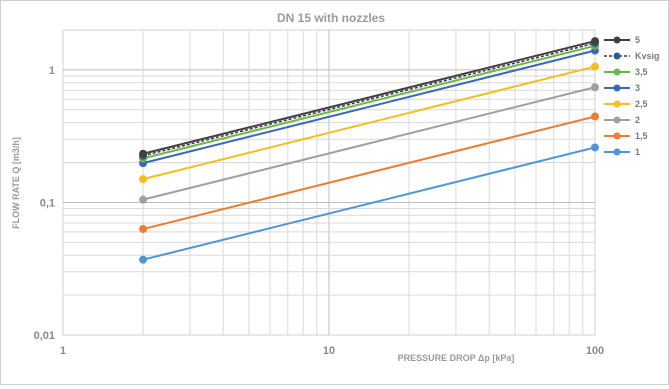 This screenshot has height=389, width=669. Describe the element at coordinates (647, 56) in the screenshot. I see `legend-label: Kvsig` at that location.